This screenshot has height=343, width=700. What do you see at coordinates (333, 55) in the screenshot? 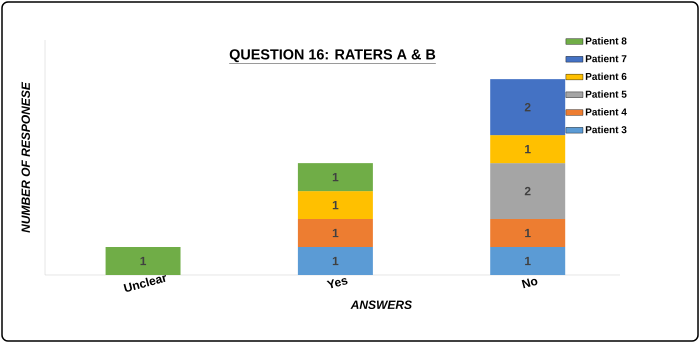
I see `chart-title: QUESTION 16: RATERS A & B` at bounding box center [333, 55].